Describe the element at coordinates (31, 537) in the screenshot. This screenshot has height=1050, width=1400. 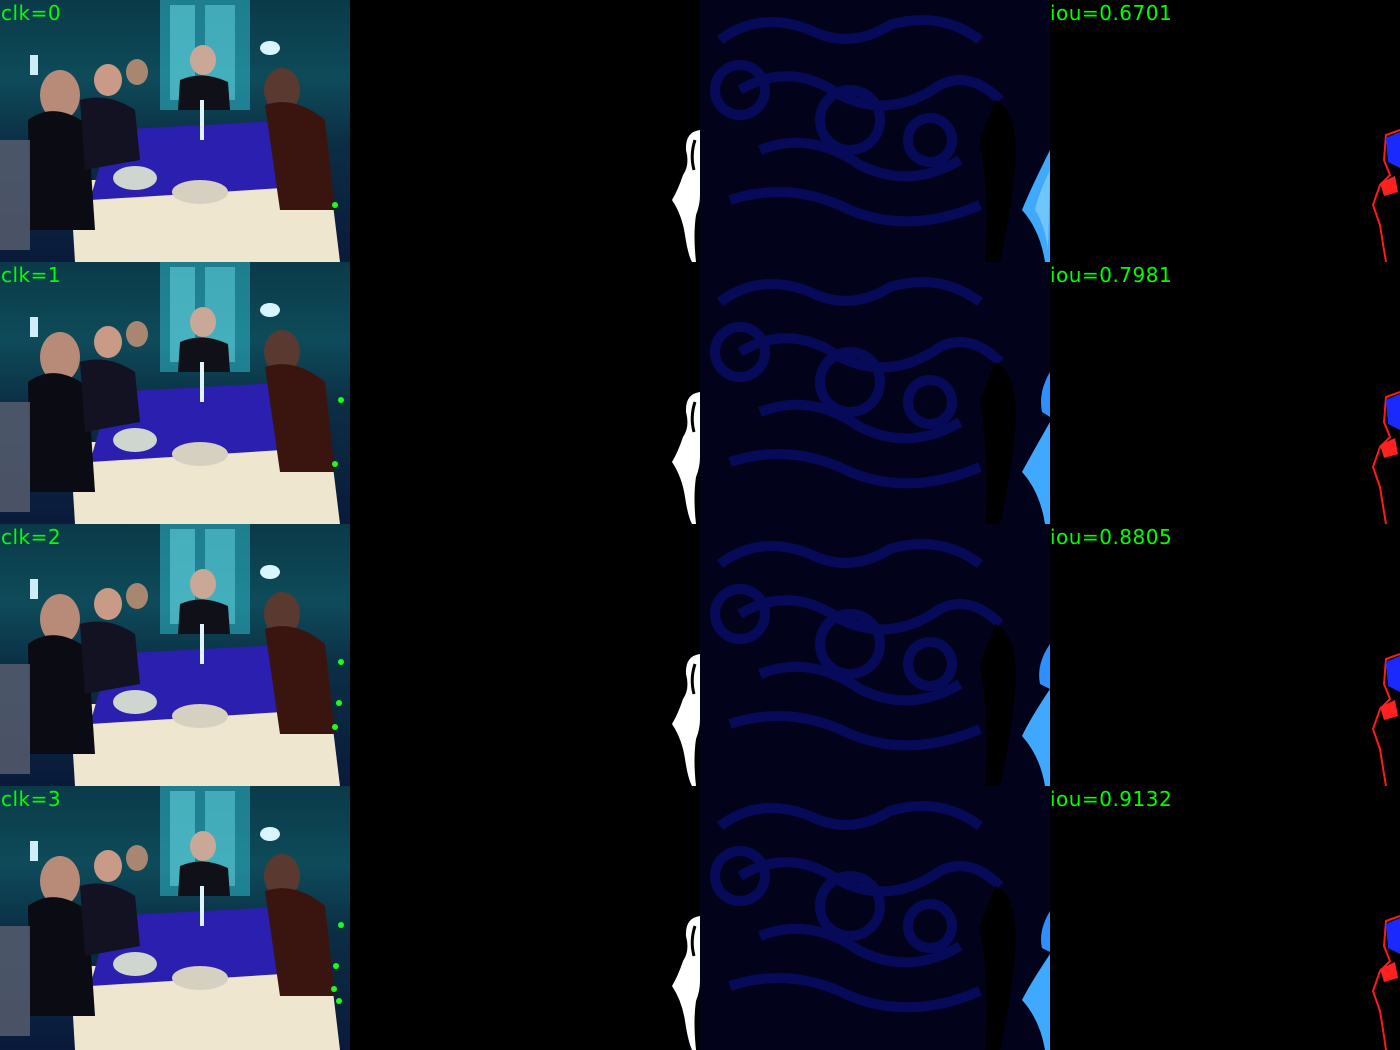
I see `click-count-label: clk=2` at that location.